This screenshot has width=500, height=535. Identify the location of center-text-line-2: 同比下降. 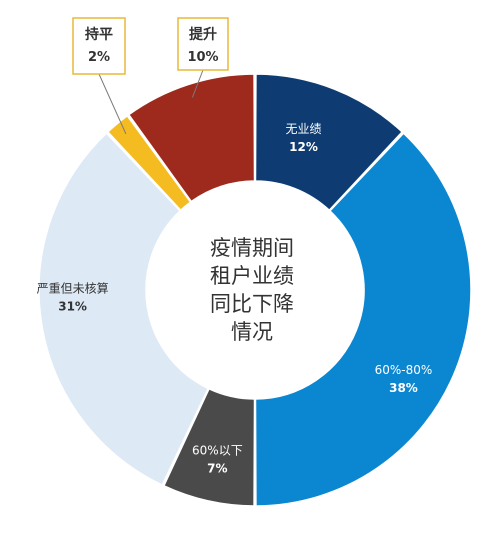
(252, 304).